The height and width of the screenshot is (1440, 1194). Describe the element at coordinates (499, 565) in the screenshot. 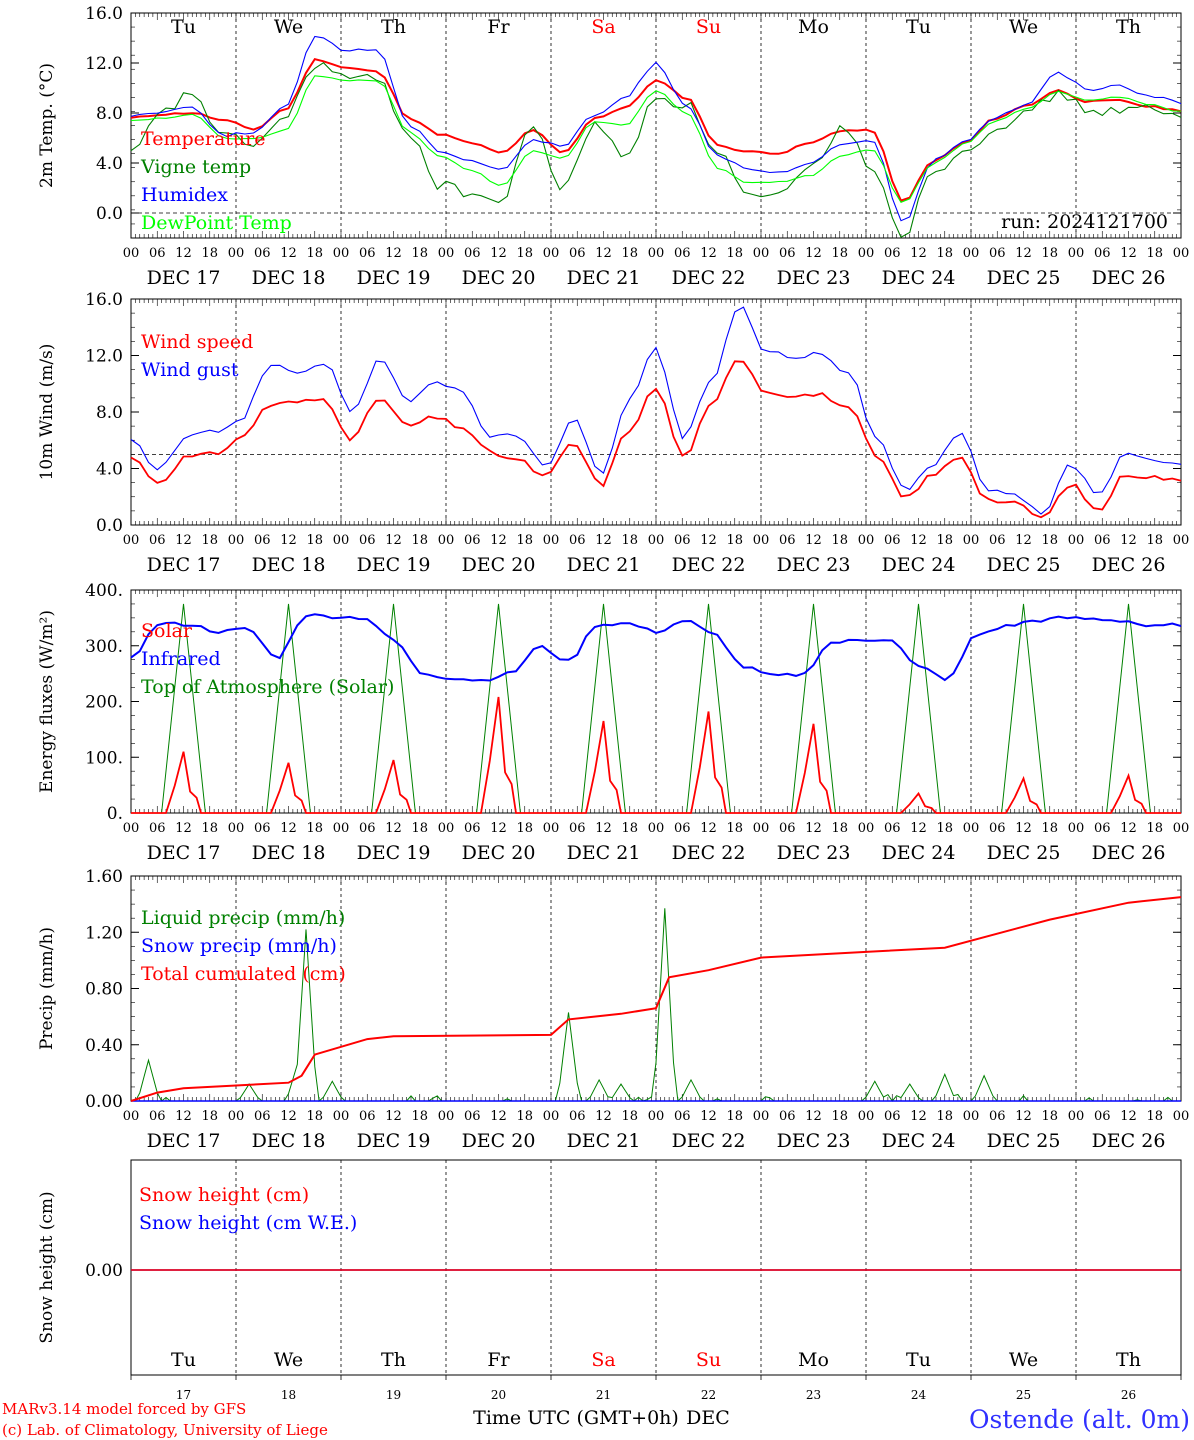

I see `date-label: DEC 20` at that location.